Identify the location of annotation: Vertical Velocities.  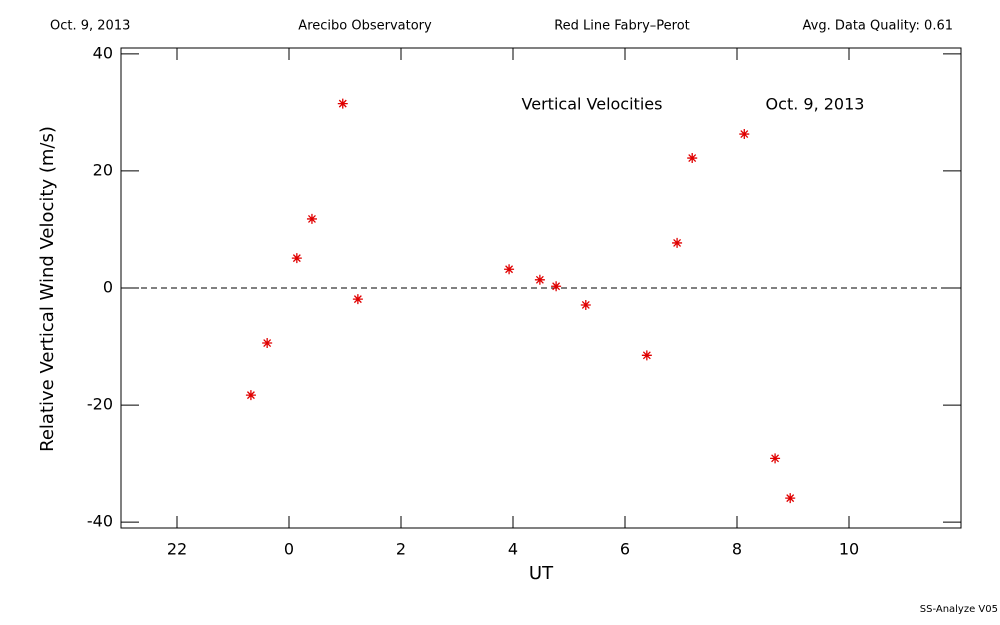
(592, 104).